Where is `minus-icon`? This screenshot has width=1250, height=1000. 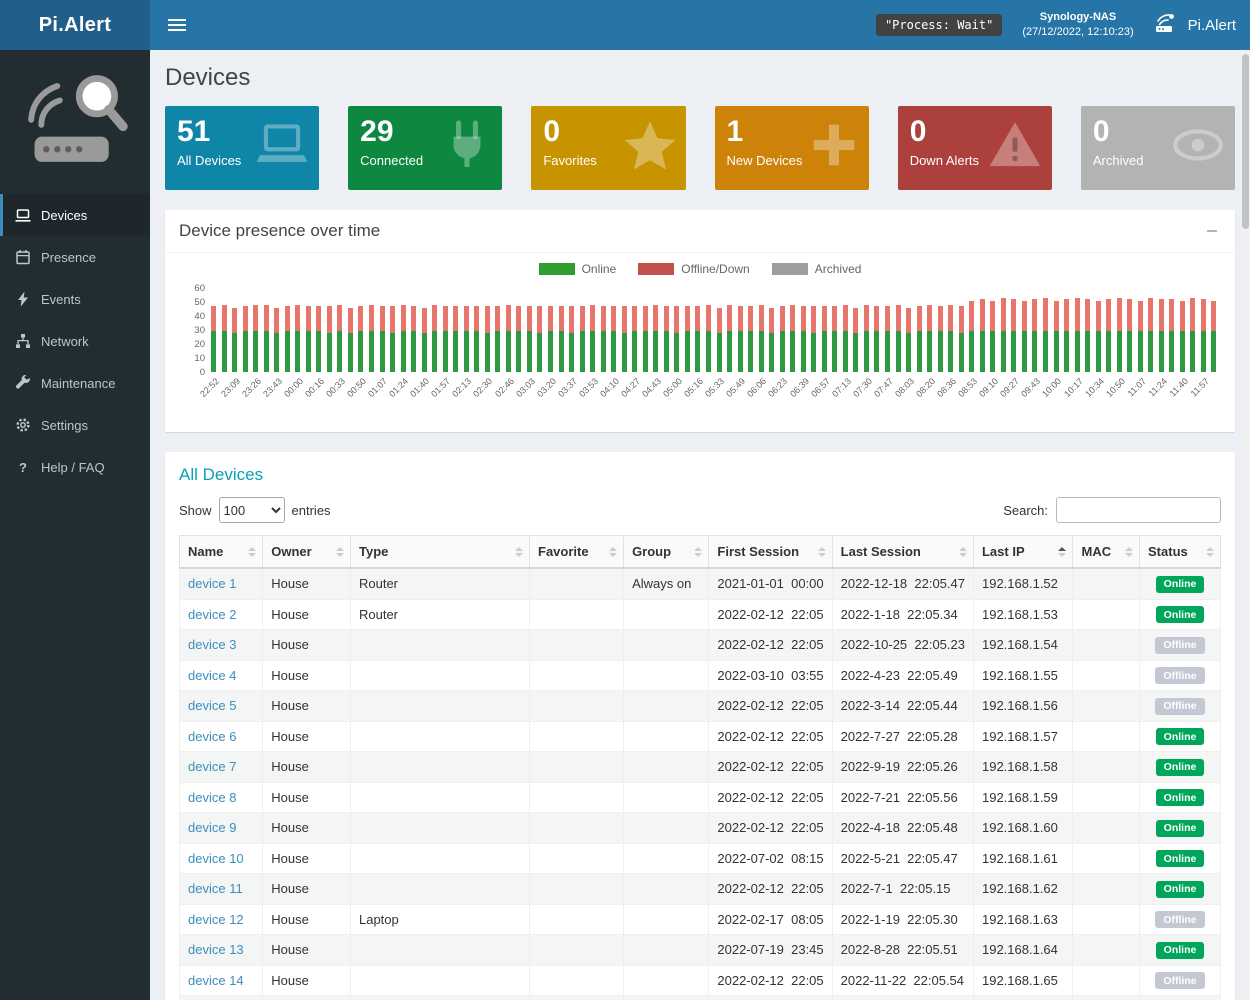
minus-icon is located at coordinates (1212, 231).